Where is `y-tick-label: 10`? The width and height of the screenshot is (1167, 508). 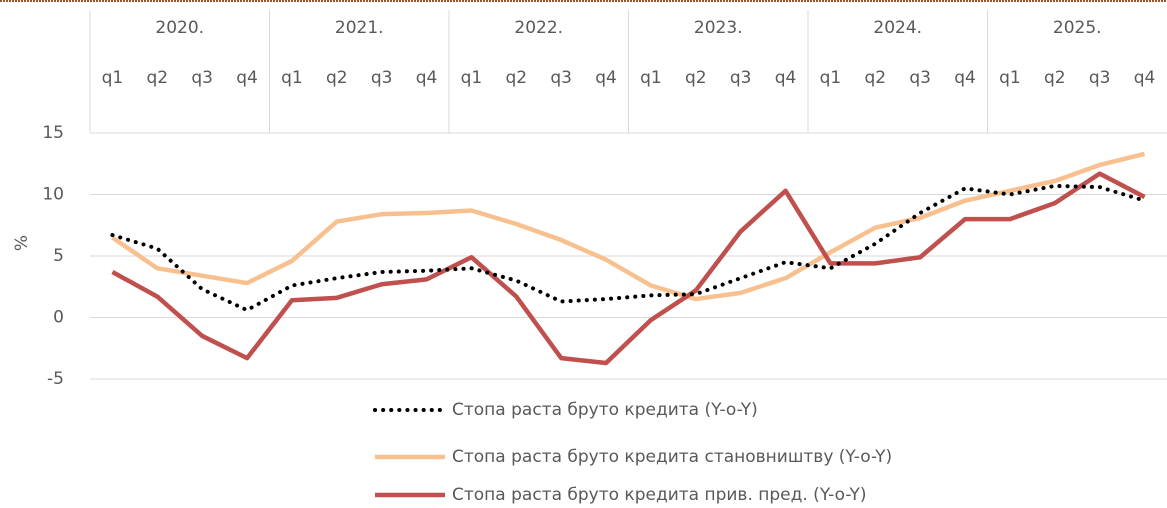 y-tick-label: 10 is located at coordinates (53, 195).